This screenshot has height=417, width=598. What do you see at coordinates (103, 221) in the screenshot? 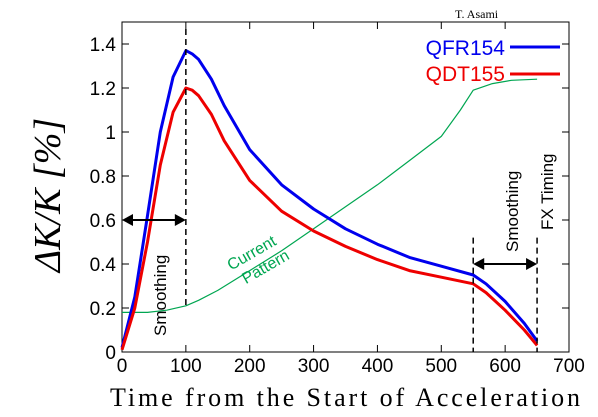
I see `y-tick-label: 0.6` at bounding box center [103, 221].